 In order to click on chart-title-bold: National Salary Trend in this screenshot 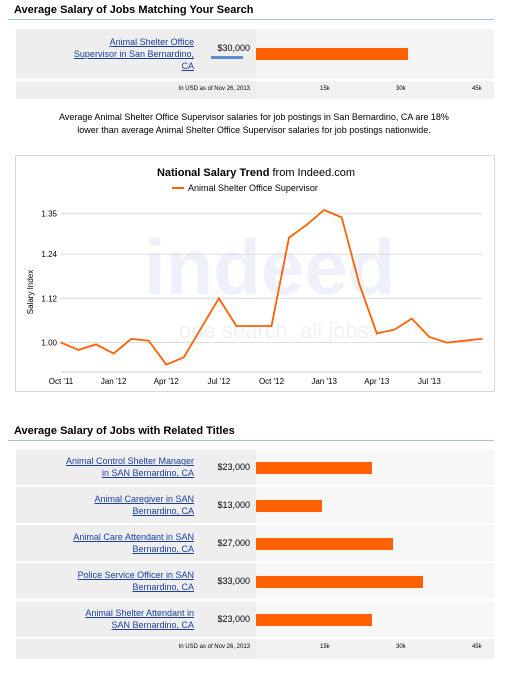, I will do `click(213, 173)`.